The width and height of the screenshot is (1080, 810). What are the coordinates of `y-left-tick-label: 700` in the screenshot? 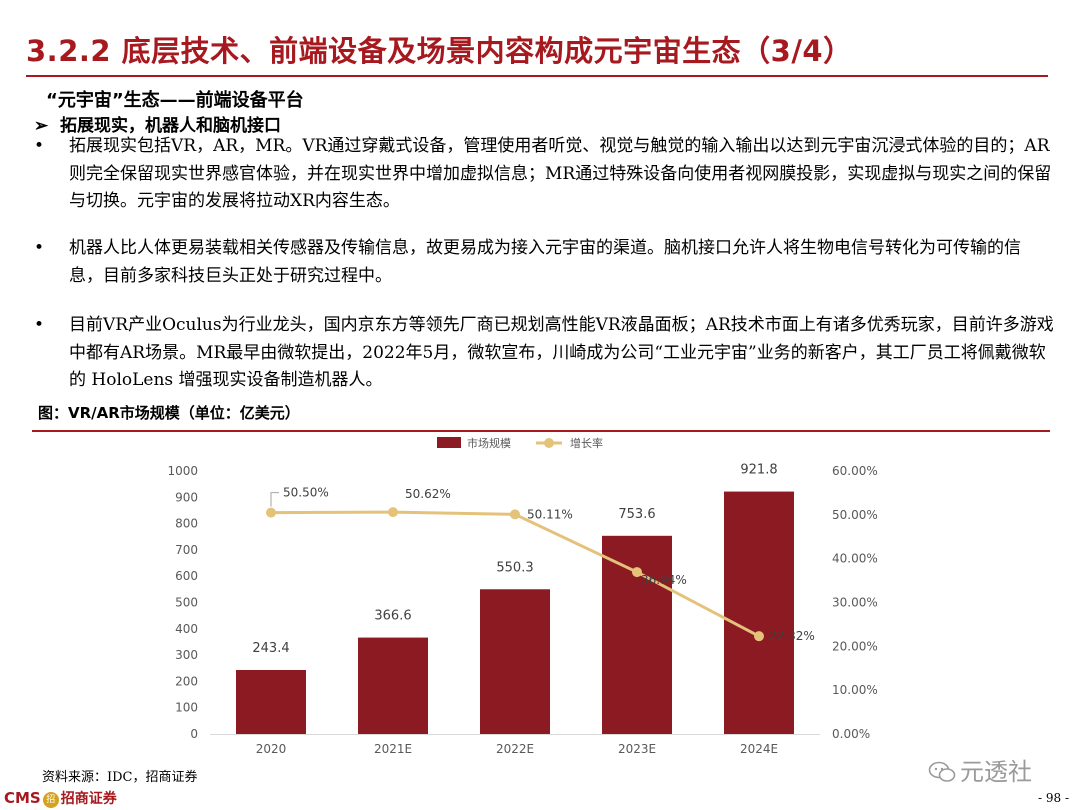 It's located at (186, 550).